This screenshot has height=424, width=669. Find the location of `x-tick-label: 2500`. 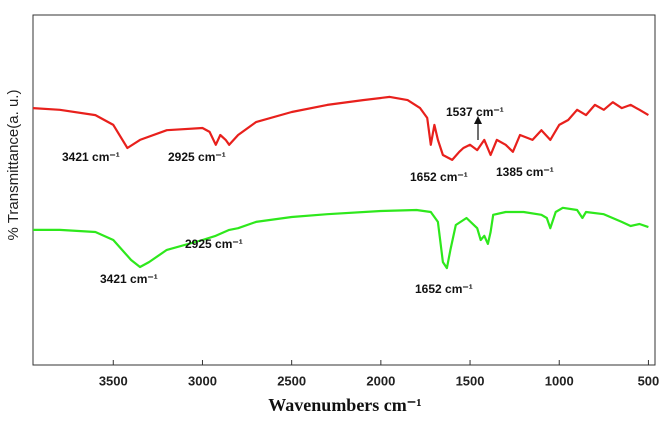

x-tick-label: 2500 is located at coordinates (291, 380).